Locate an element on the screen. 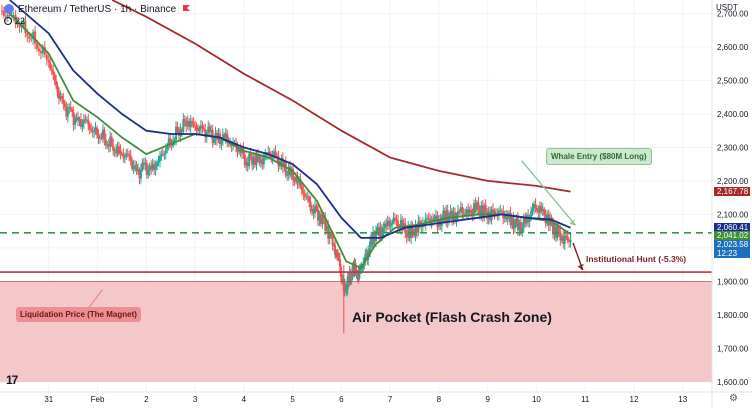  y-tick-label: 2,700.00 is located at coordinates (733, 13).